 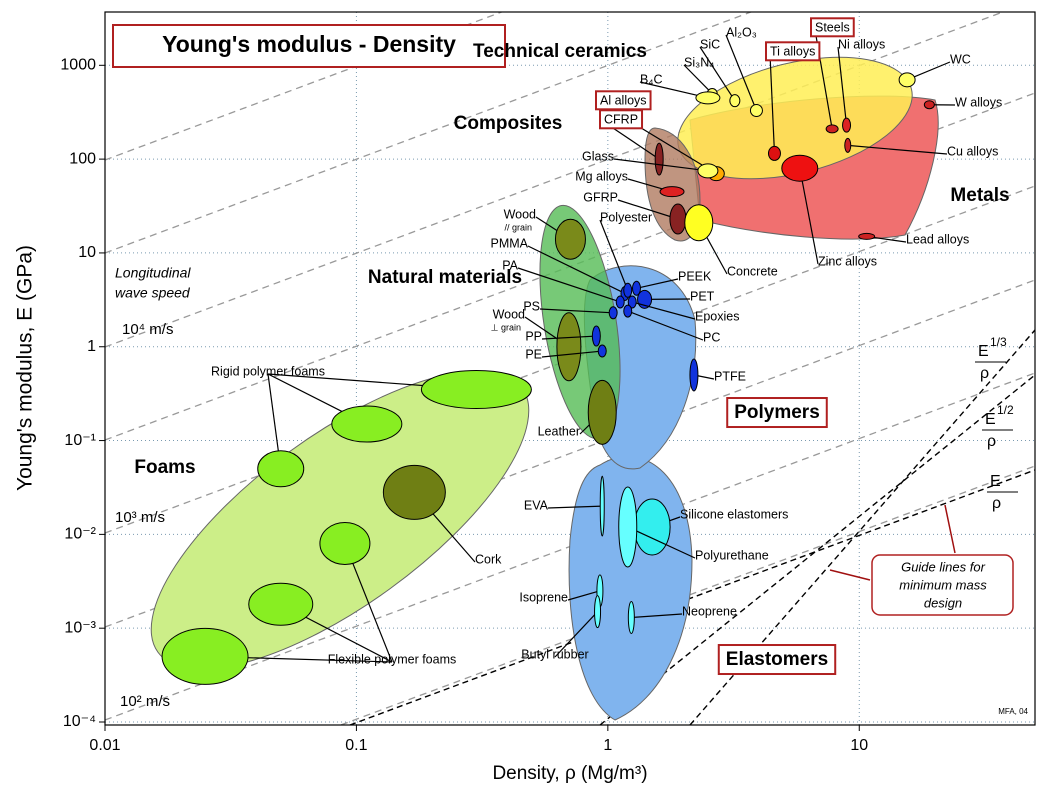 What do you see at coordinates (850, 575) in the screenshot?
I see `note-arrow` at bounding box center [850, 575].